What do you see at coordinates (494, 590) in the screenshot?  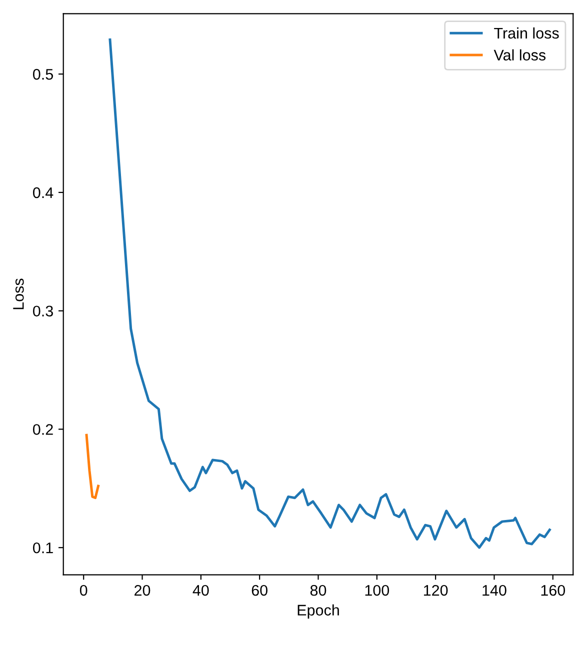 I see `x-tick-label: 140` at bounding box center [494, 590].